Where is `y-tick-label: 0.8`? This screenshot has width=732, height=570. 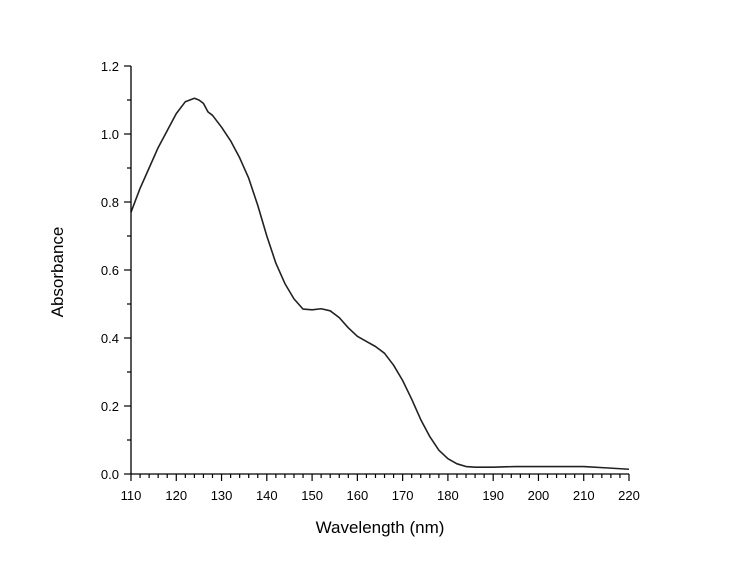 y-tick-label: 0.8 is located at coordinates (110, 202).